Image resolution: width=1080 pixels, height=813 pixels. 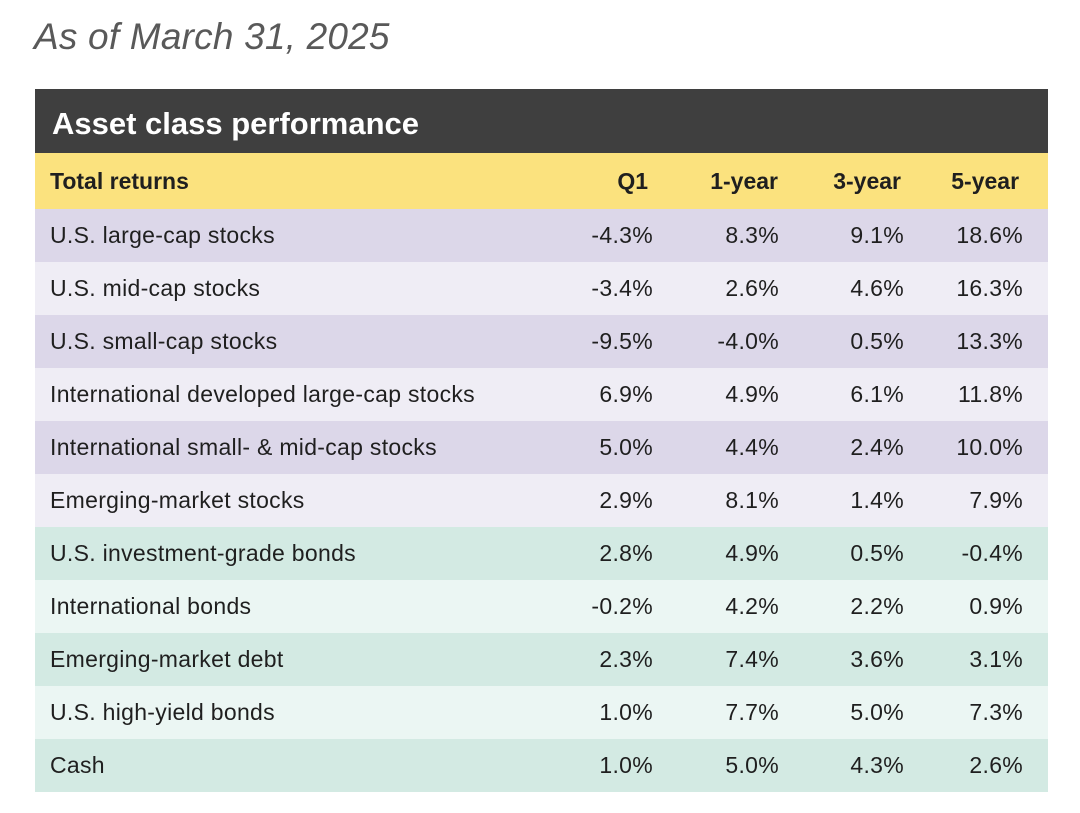 What do you see at coordinates (621, 606) in the screenshot?
I see `return-value-q1: -0.2%` at bounding box center [621, 606].